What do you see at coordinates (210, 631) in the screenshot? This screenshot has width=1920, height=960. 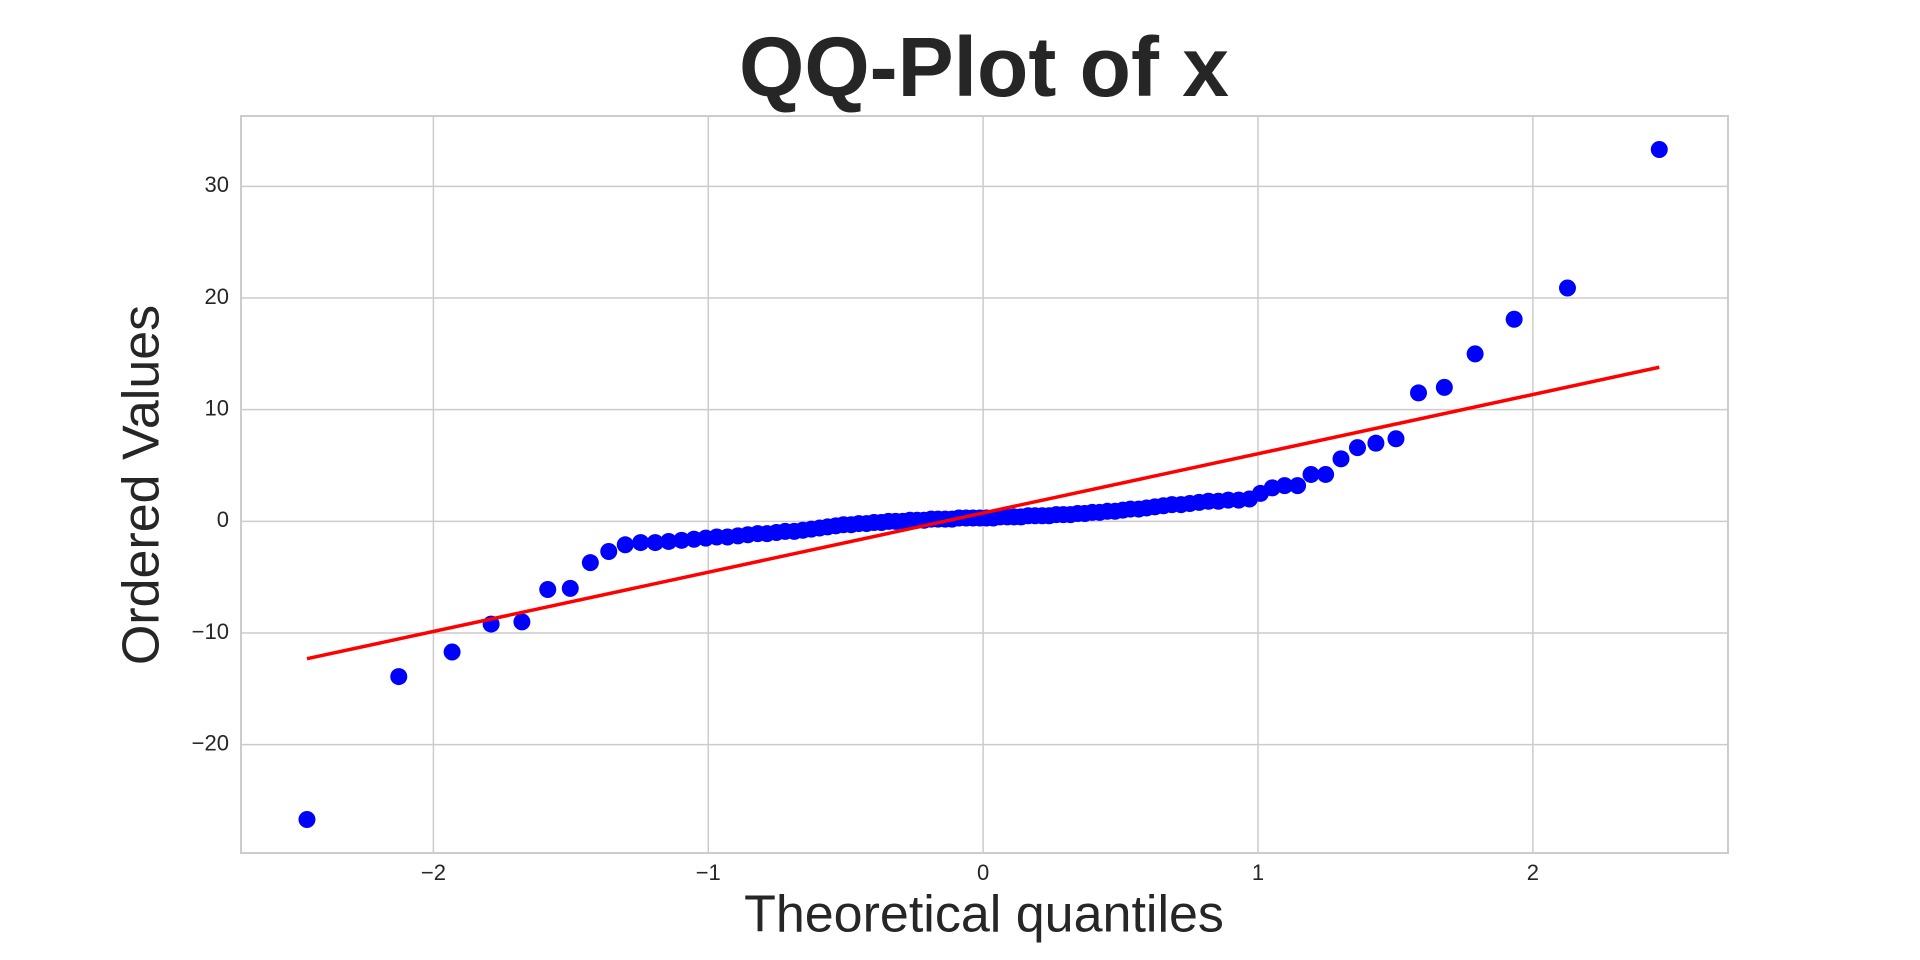 I see `y-tick-label: −10` at bounding box center [210, 631].